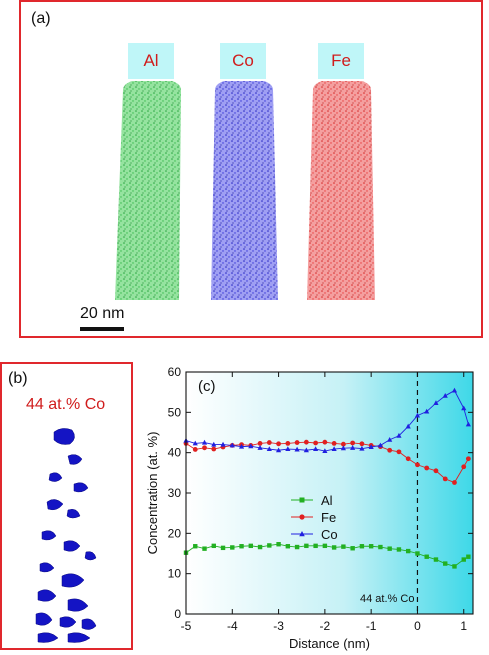 The image size is (489, 655). I want to click on y-tick-label: 40, so click(175, 453).